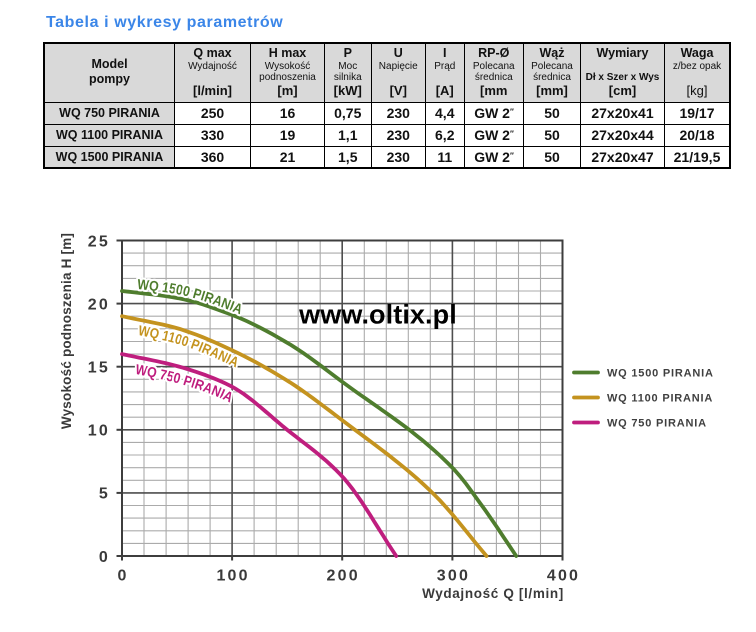  Describe the element at coordinates (343, 576) in the screenshot. I see `svg-text: 200` at that location.